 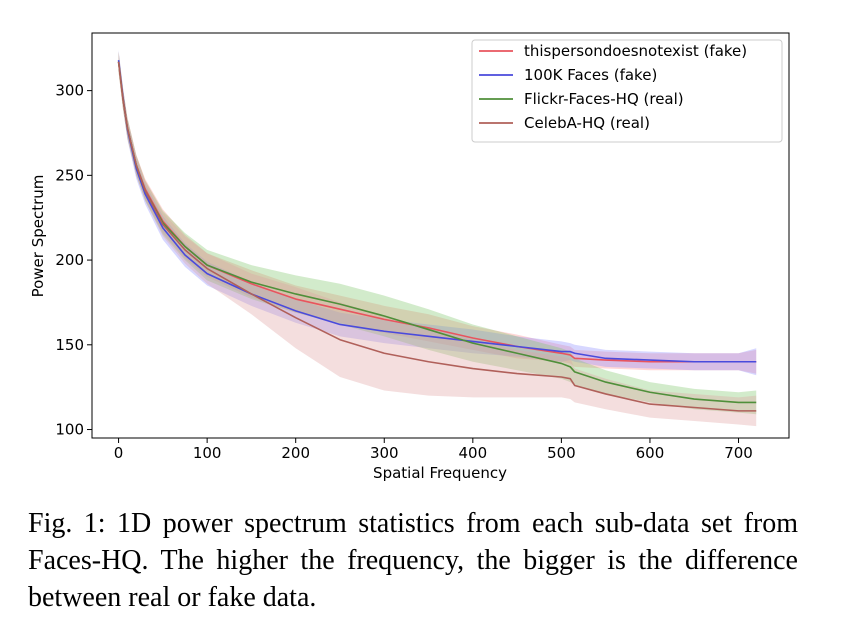 I want to click on legend-frame, so click(x=627, y=91).